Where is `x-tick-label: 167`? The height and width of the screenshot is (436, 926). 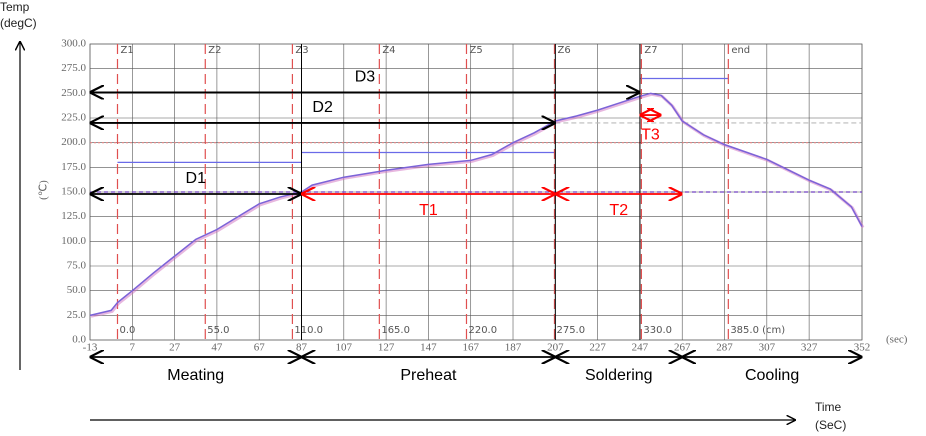
x-tick-label: 167 is located at coordinates (470, 348).